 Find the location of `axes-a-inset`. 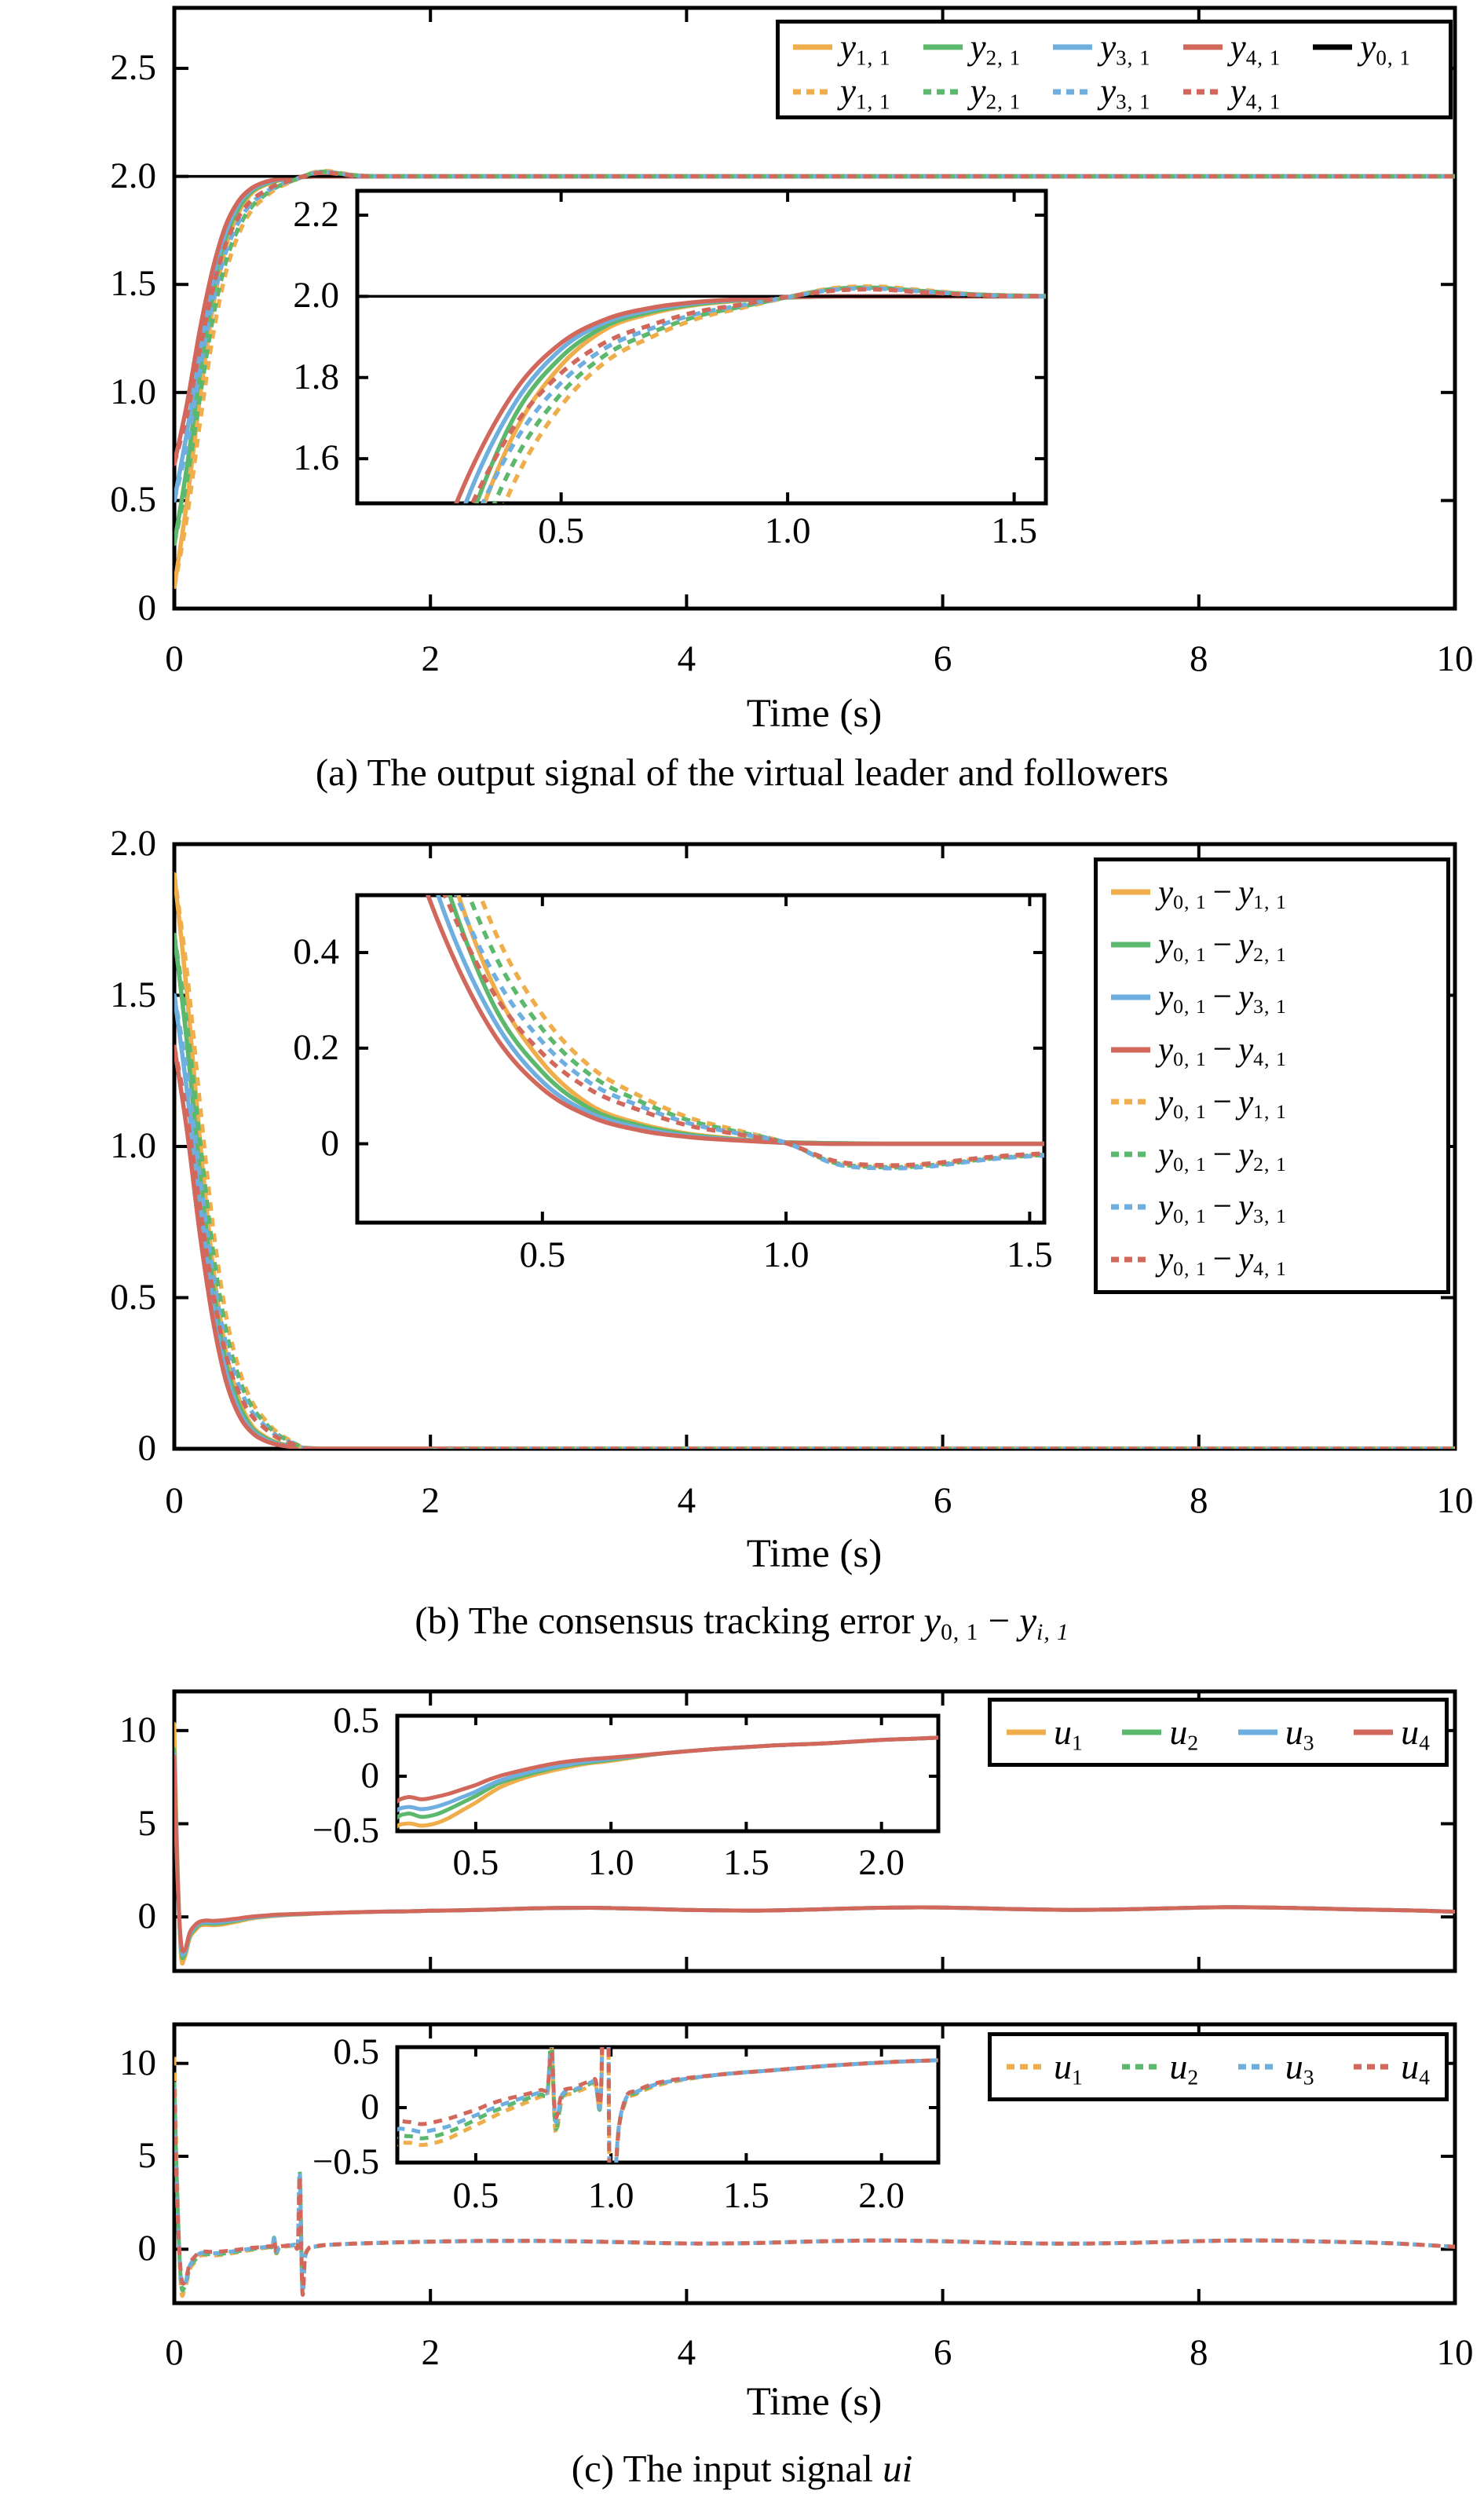

axes-a-inset is located at coordinates (702, 347).